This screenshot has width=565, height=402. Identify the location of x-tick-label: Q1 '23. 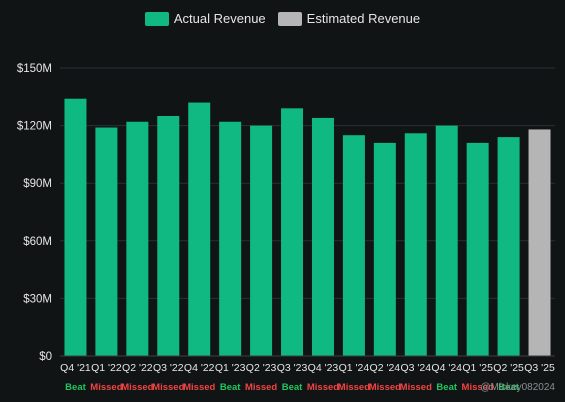
(230, 368).